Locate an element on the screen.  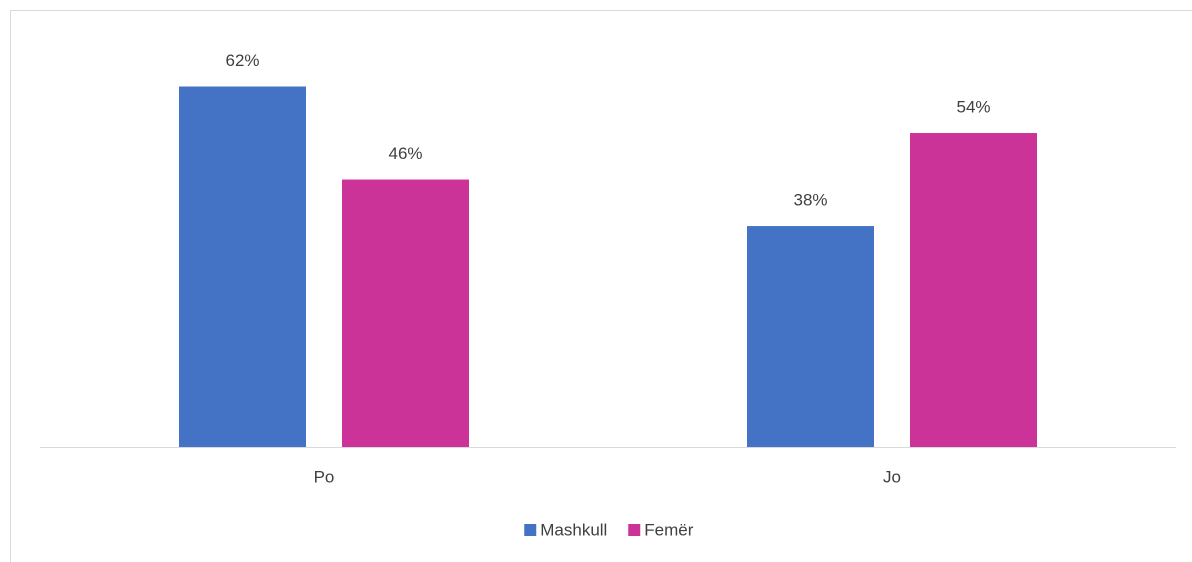
legend-label: Femër is located at coordinates (668, 529).